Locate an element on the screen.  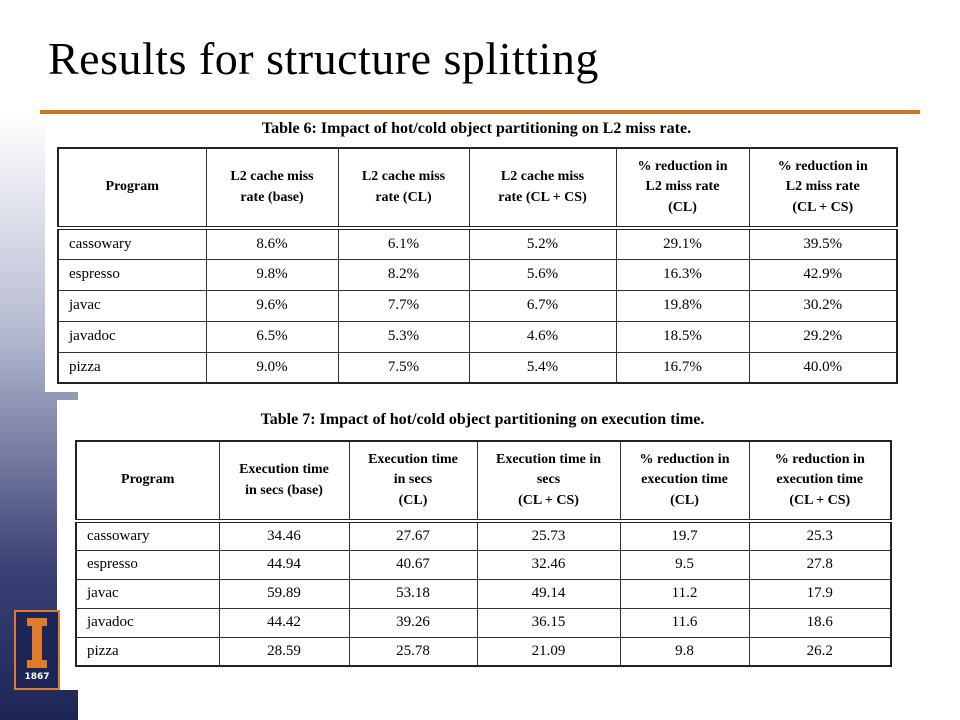
header-cell: % reduction in L2 miss rate (CL) is located at coordinates (682, 188).